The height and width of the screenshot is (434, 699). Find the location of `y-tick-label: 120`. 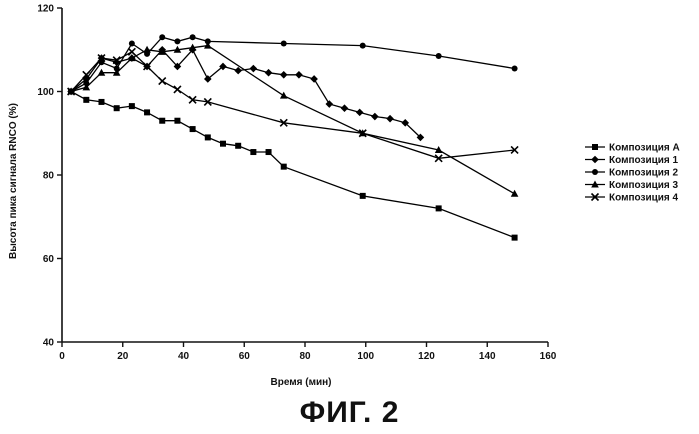

y-tick-label: 120 is located at coordinates (45, 9).